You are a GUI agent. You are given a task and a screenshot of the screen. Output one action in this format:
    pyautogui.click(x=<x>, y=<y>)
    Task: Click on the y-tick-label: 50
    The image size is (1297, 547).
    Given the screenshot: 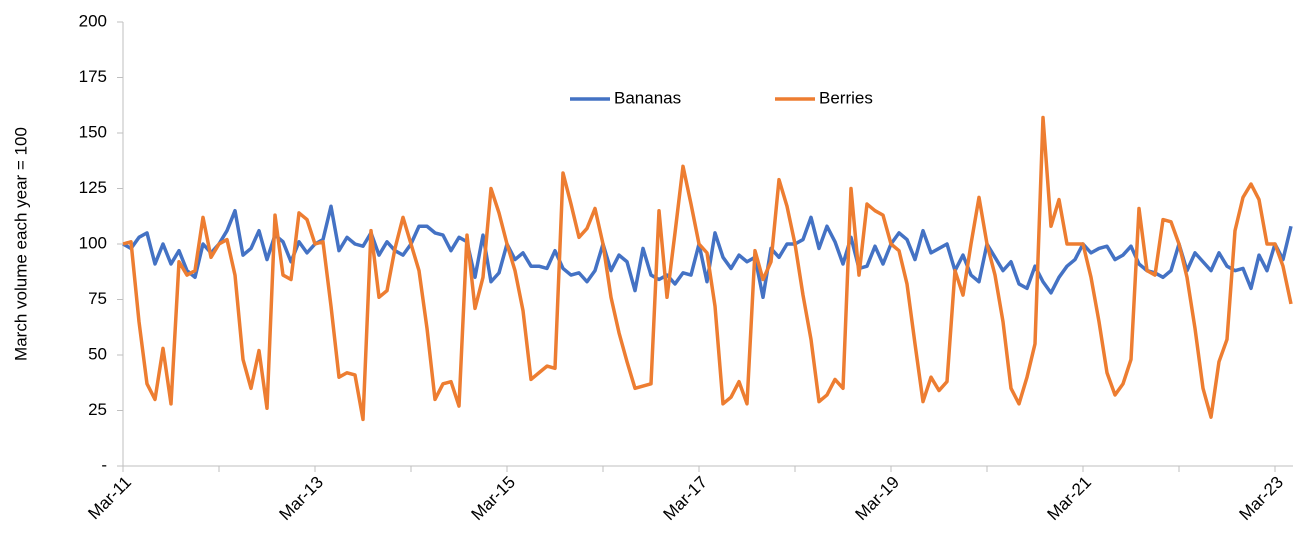 What is the action you would take?
    pyautogui.click(x=97, y=353)
    